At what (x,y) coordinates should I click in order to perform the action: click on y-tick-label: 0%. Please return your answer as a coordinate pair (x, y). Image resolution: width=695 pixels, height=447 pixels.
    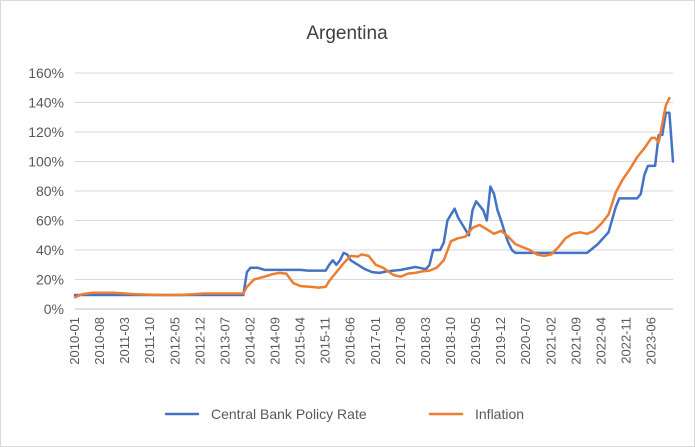
    Looking at the image, I should click on (54, 309).